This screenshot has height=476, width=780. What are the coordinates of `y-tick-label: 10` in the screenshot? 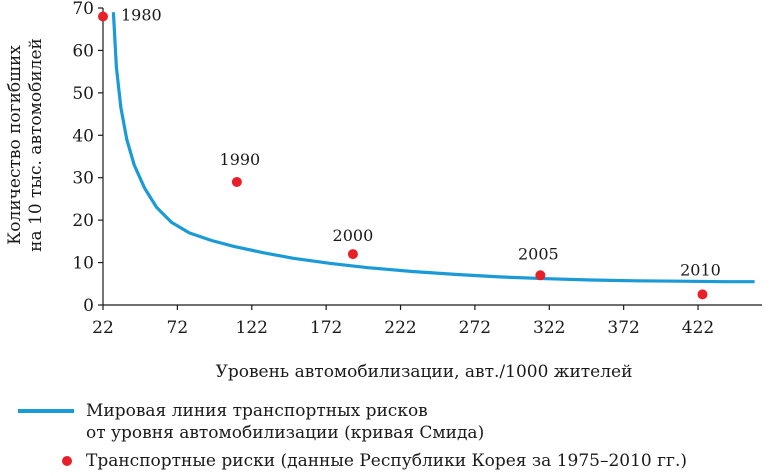 It's located at (83, 264).